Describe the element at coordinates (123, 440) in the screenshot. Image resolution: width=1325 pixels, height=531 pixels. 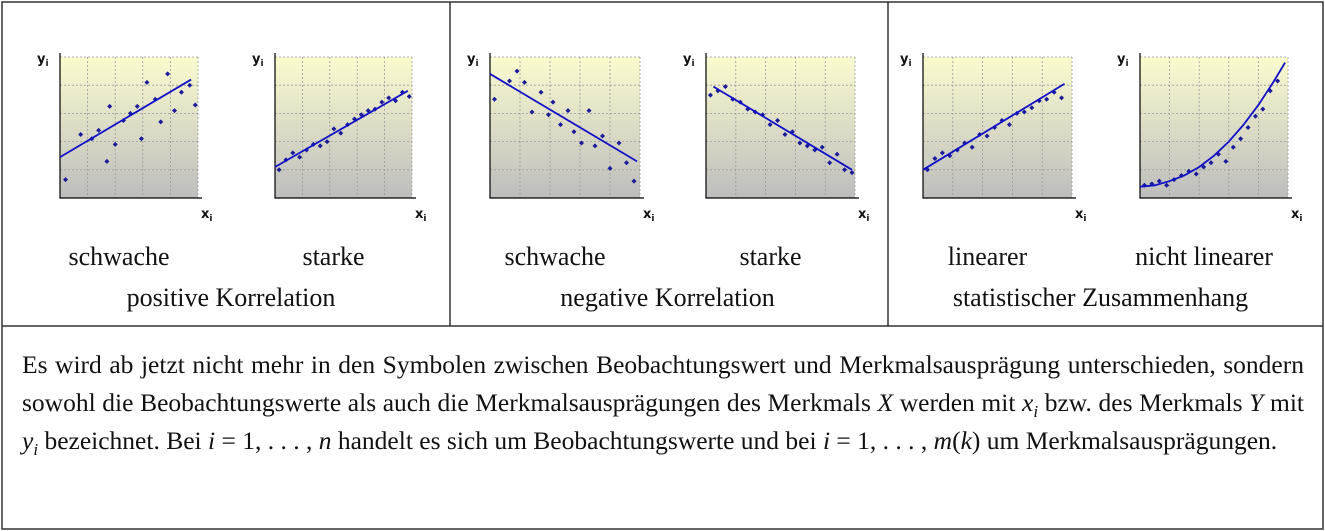
I see `text-run: bezeichnet. Bei` at that location.